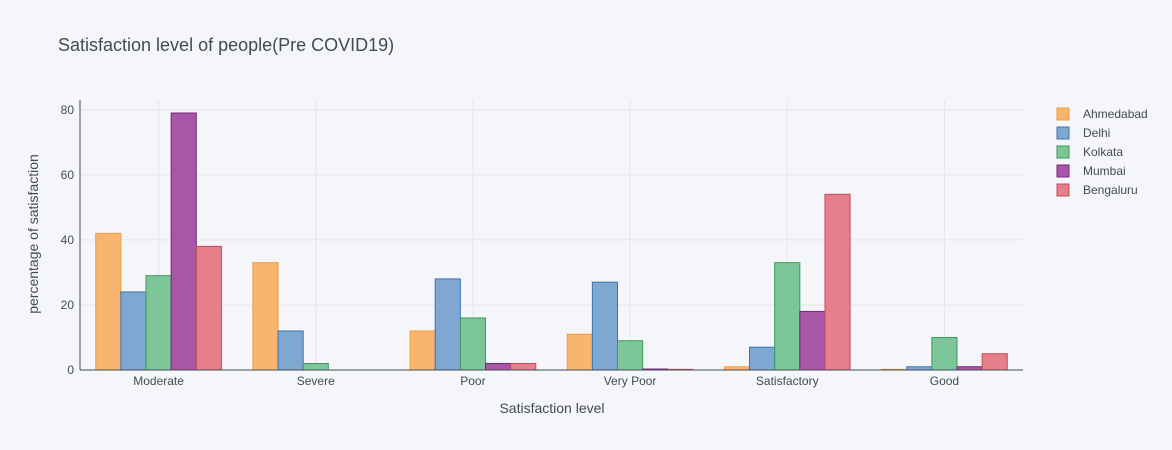 Image resolution: width=1172 pixels, height=450 pixels. What do you see at coordinates (158, 323) in the screenshot?
I see `bar-kolkata-moderate` at bounding box center [158, 323].